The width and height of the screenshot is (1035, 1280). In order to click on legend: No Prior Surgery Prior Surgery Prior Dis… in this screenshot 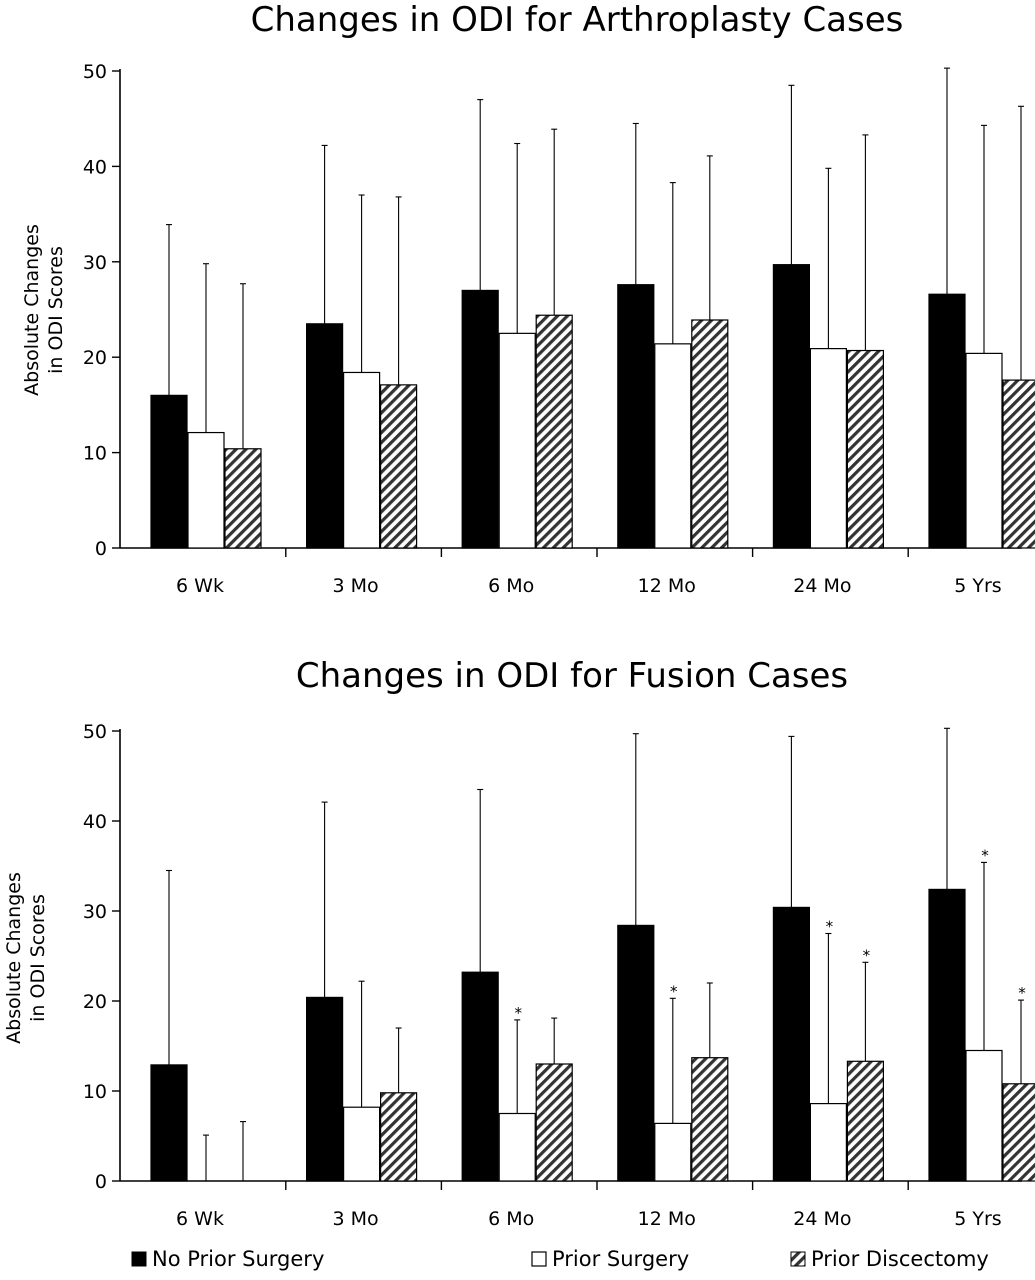, I will do `click(560, 1259)`.